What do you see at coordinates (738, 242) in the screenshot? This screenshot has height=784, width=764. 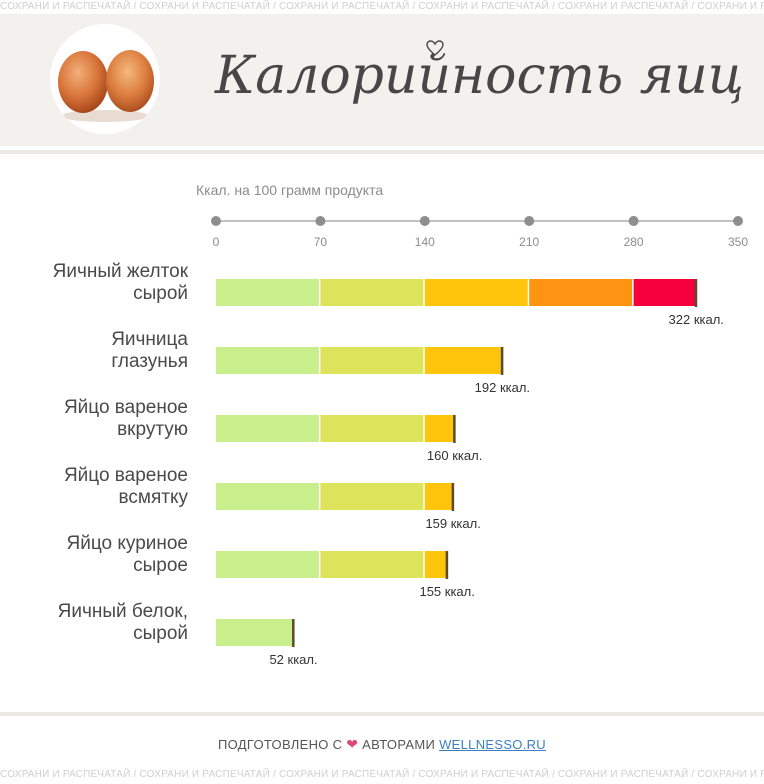 I see `x-tick-label: 350` at bounding box center [738, 242].